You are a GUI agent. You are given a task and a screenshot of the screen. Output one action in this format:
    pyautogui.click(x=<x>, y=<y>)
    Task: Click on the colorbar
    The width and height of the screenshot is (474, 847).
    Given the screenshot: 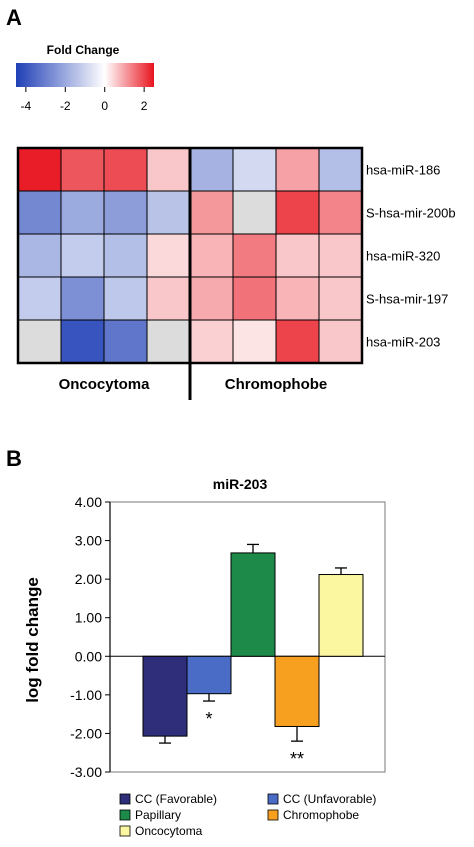 What is the action you would take?
    pyautogui.click(x=85, y=75)
    